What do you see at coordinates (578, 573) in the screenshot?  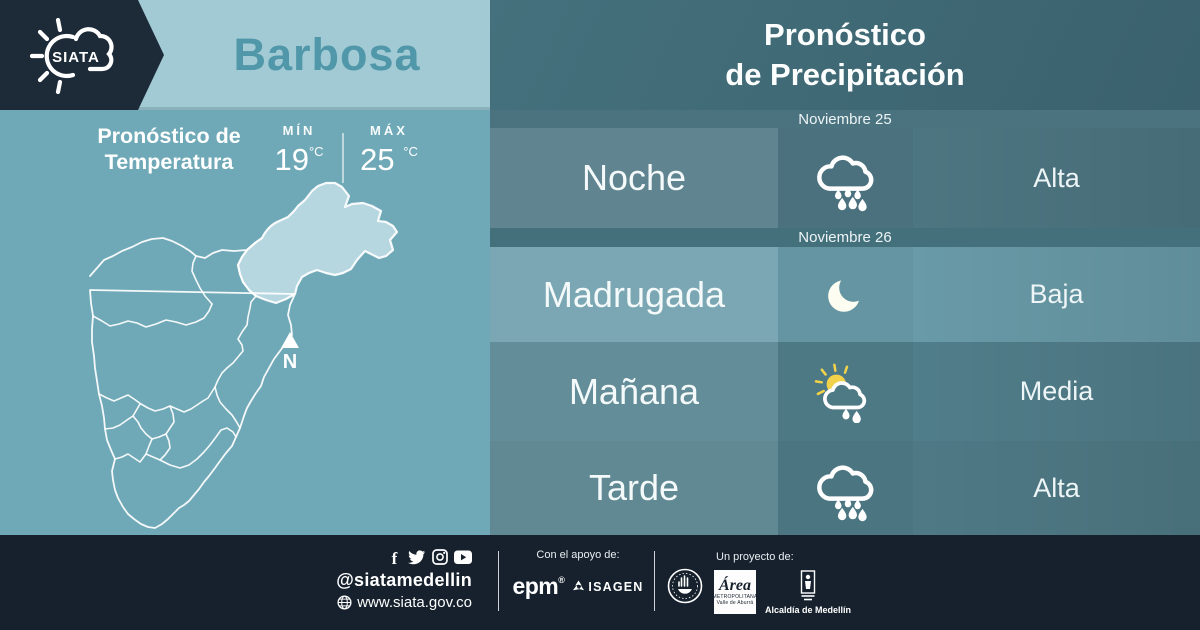 I see `supported-by-block: Con el apoyo de: epm® ISAGEN` at bounding box center [578, 573].